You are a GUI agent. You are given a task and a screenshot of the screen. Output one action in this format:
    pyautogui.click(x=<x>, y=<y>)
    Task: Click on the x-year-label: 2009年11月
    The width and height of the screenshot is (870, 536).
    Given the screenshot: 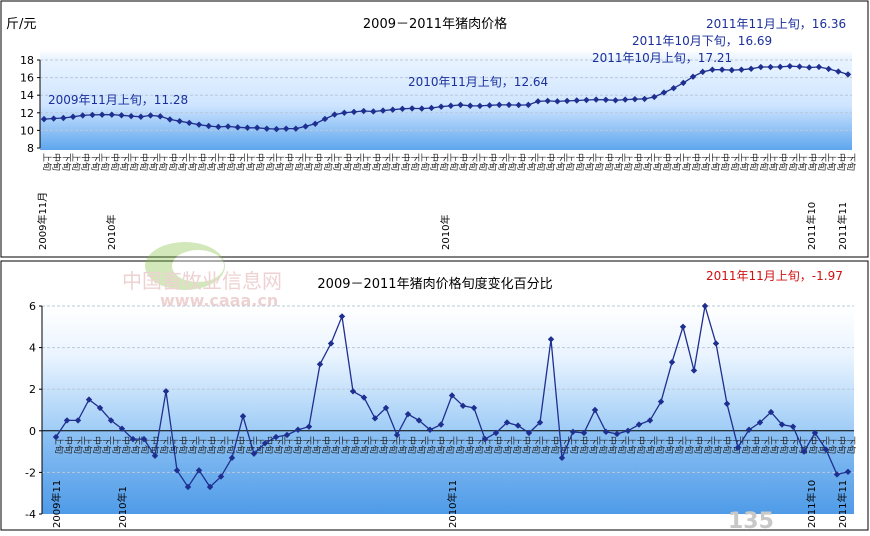 What is the action you would take?
    pyautogui.click(x=42, y=221)
    